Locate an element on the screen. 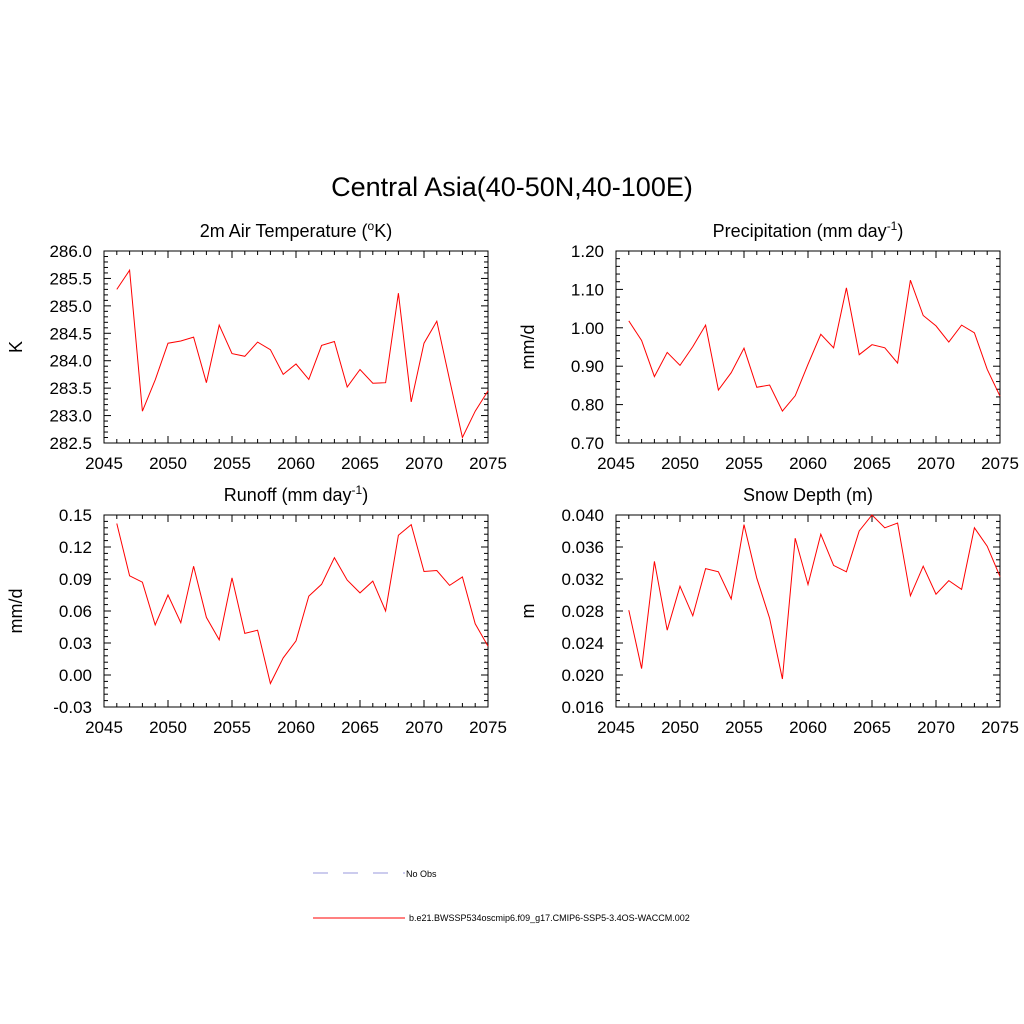  panel-title-after: K) is located at coordinates (383, 231).